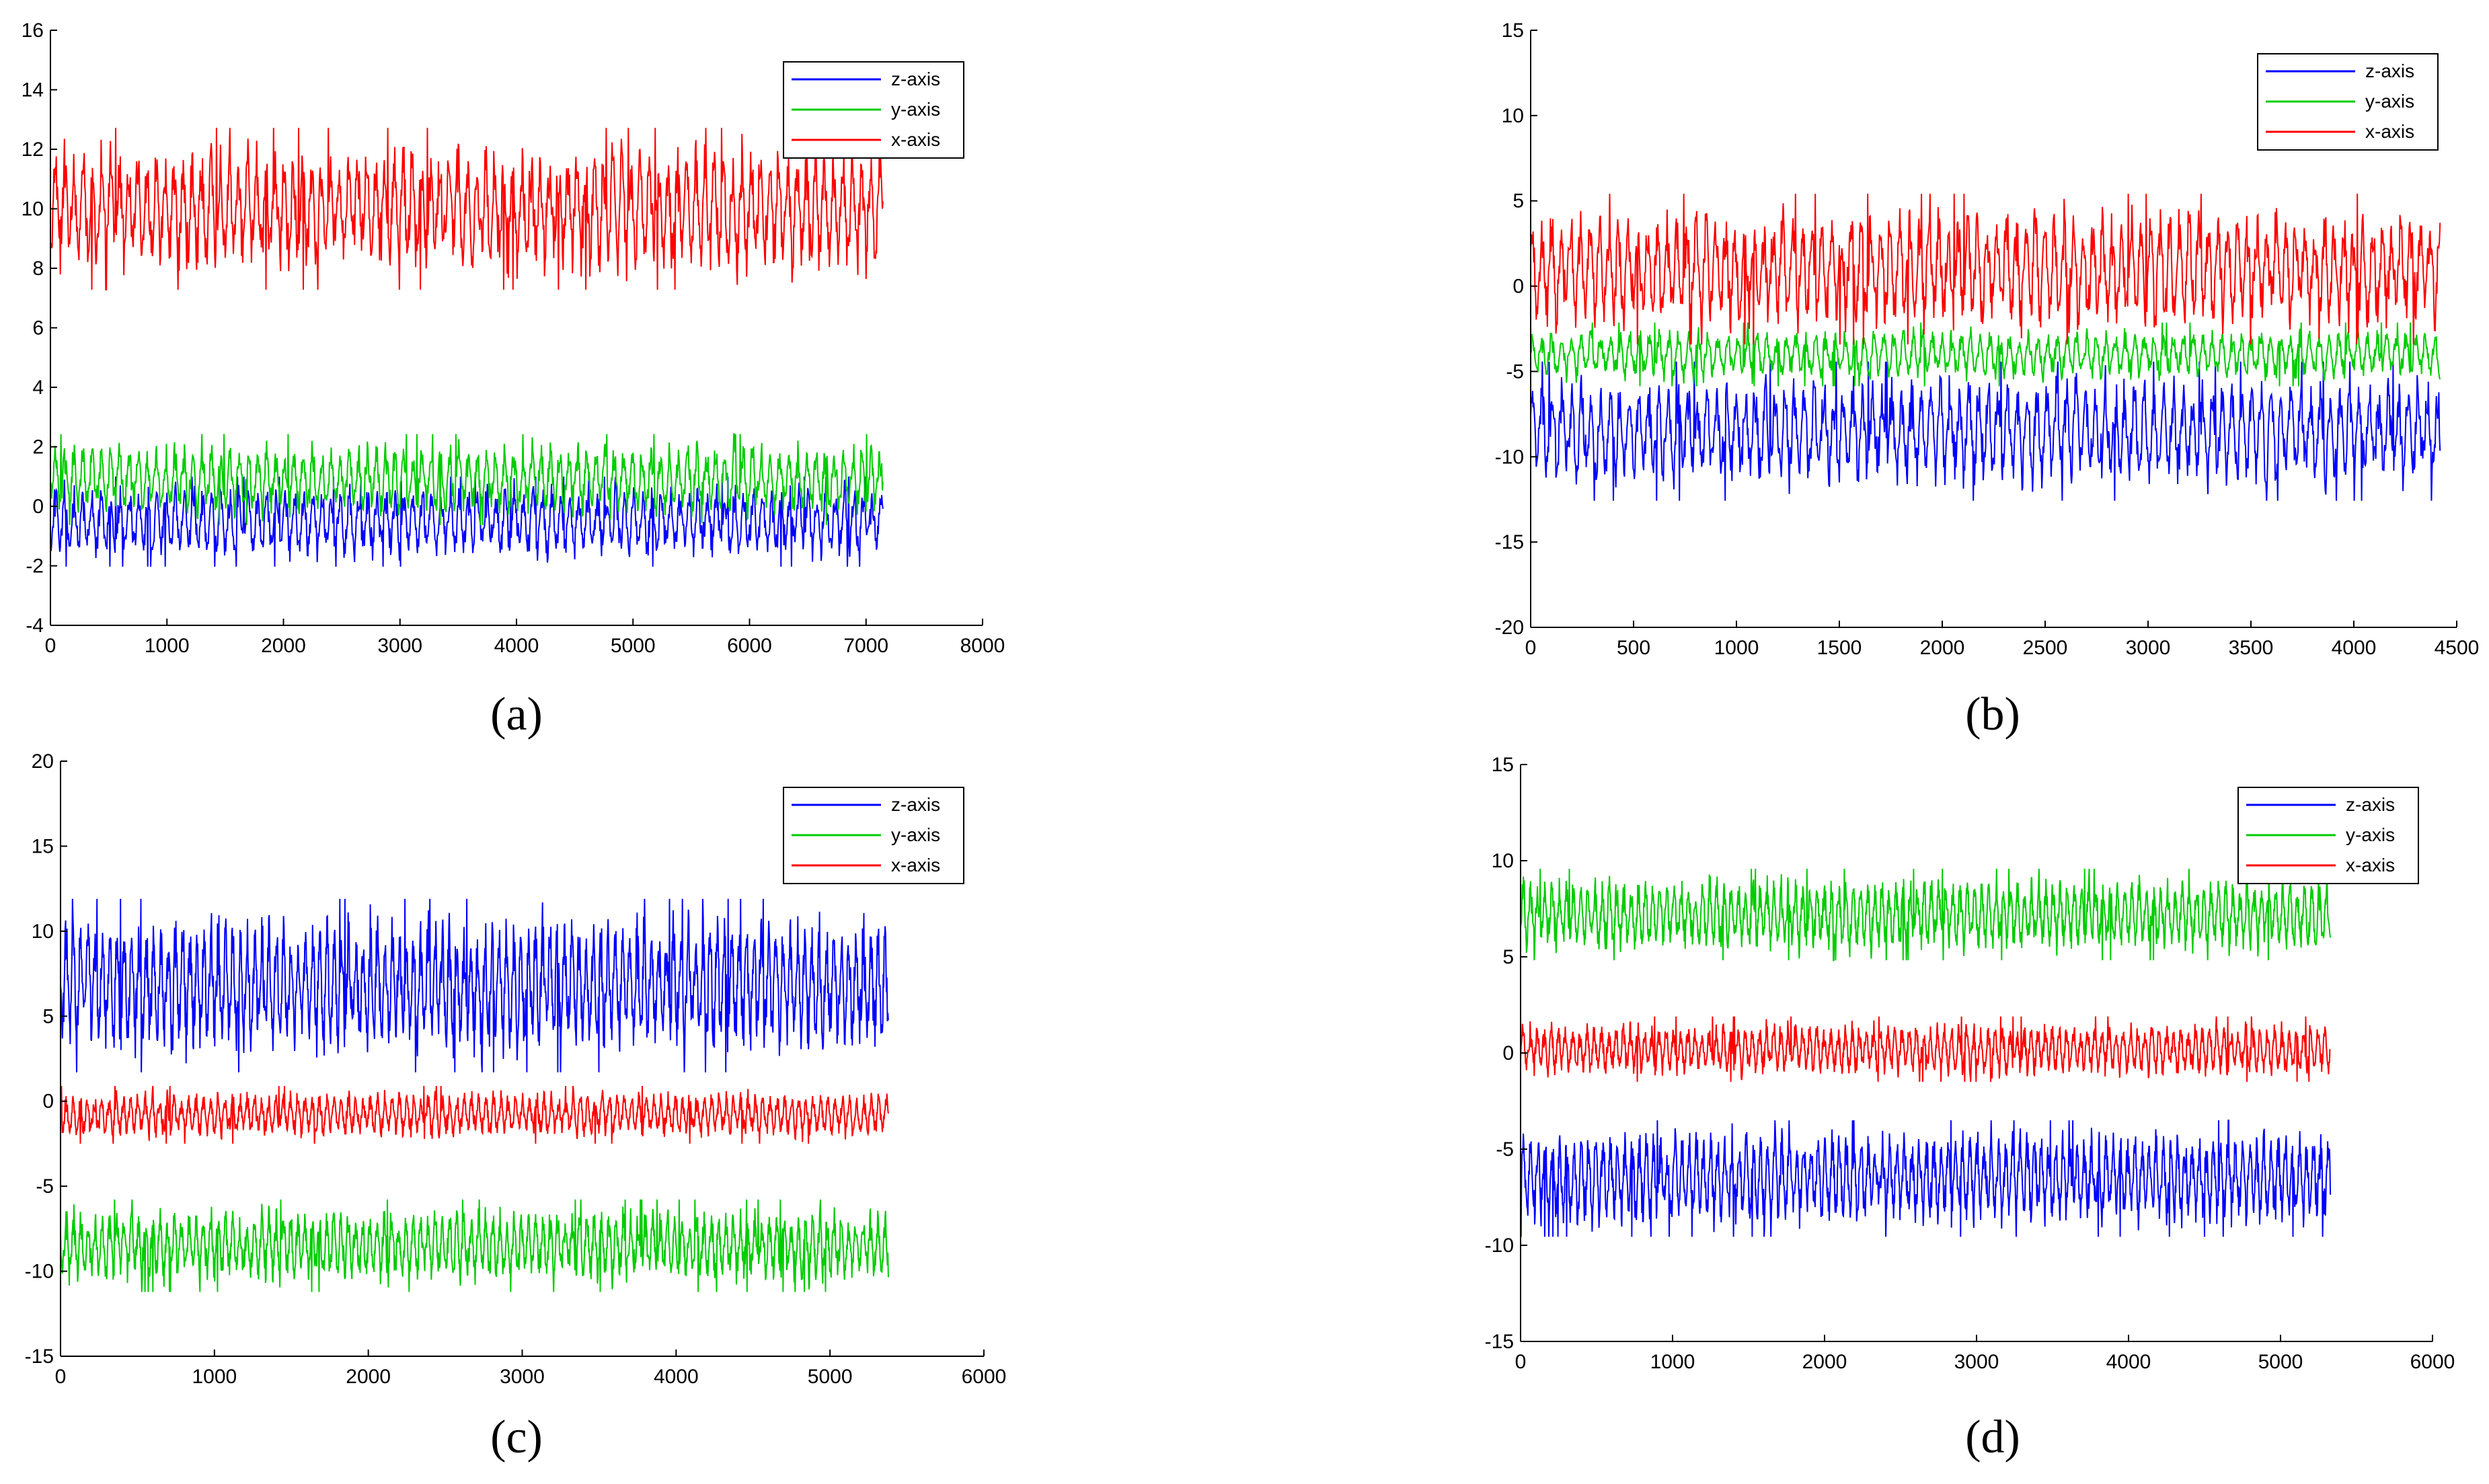  I want to click on y-tick-label: 6, so click(38, 328).